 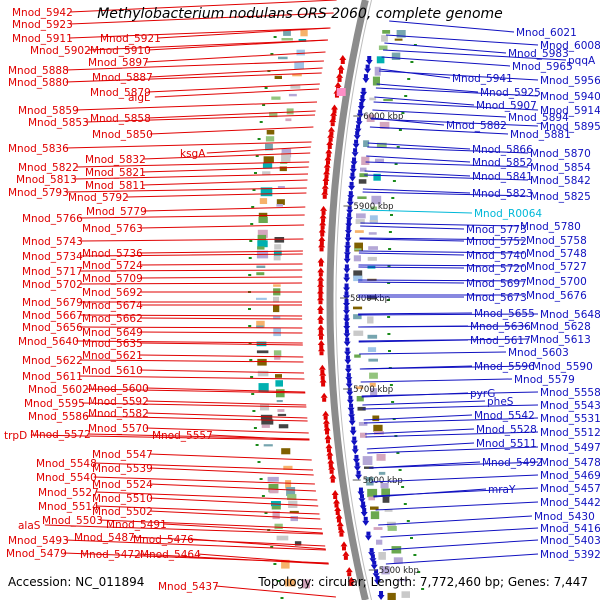 I want to click on right-gene-label: Mnod_5512, so click(x=570, y=433).